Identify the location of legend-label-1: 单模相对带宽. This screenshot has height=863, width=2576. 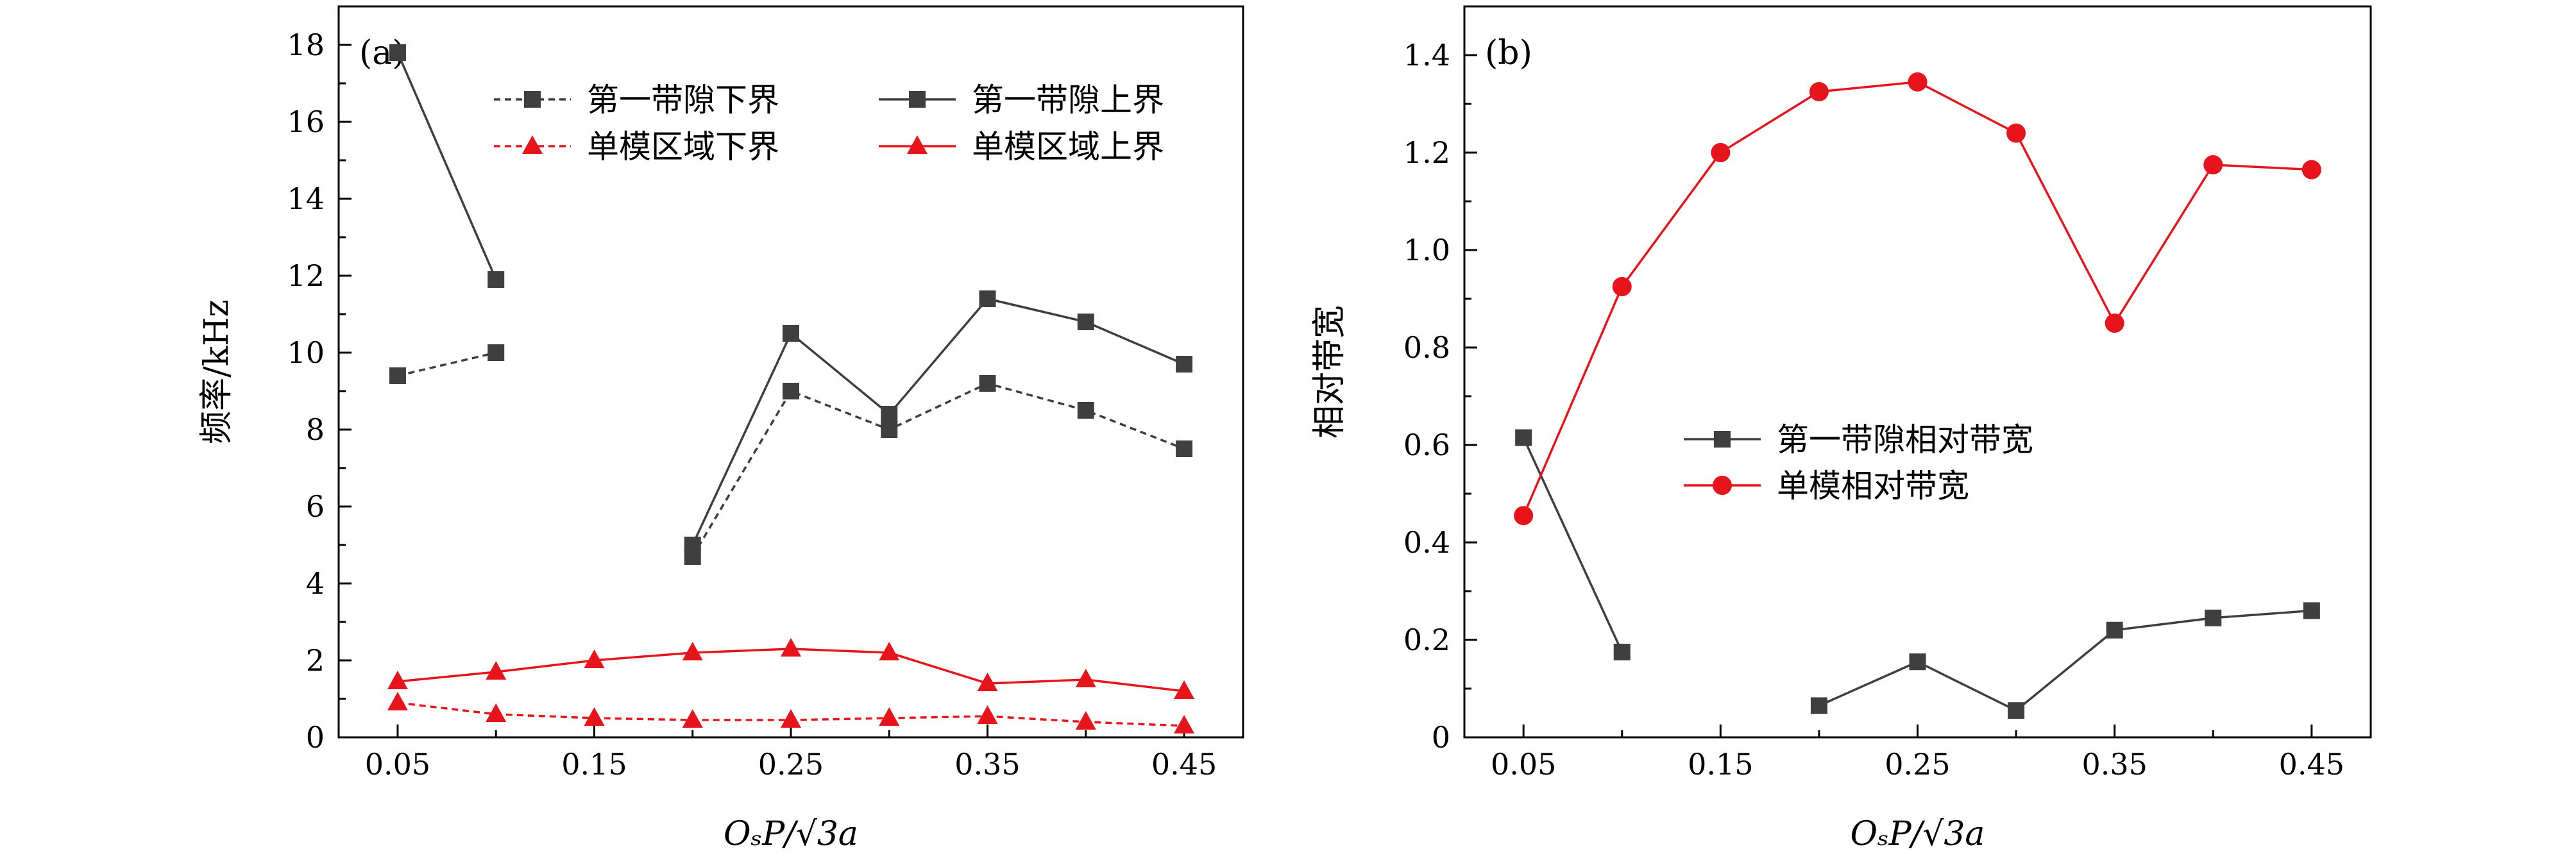
(1873, 486).